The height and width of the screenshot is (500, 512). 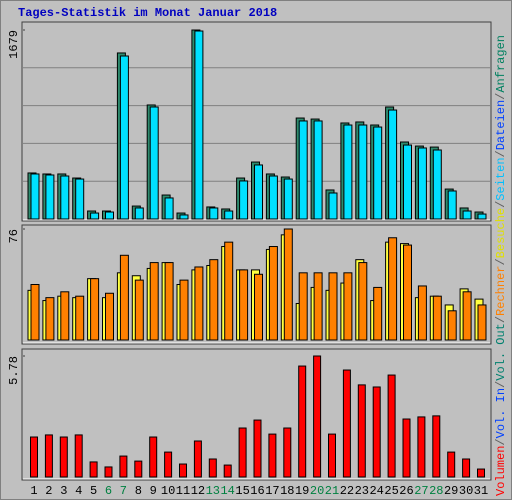 What do you see at coordinates (391, 491) in the screenshot?
I see `x-tick-label: 25` at bounding box center [391, 491].